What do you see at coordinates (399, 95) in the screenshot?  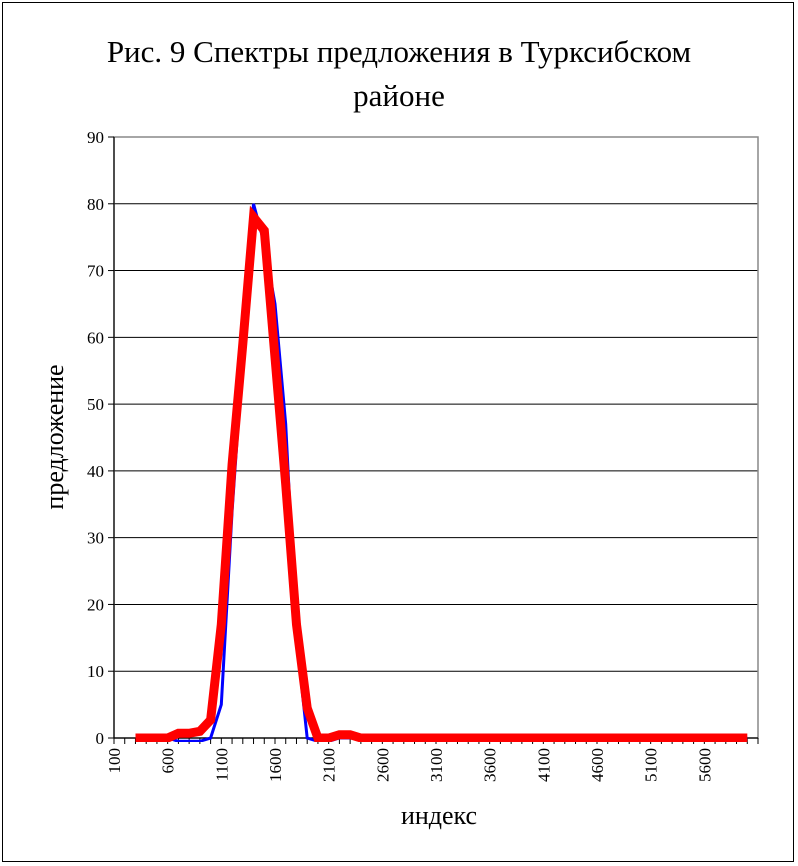 I see `chart-title-line-2: районе` at bounding box center [399, 95].